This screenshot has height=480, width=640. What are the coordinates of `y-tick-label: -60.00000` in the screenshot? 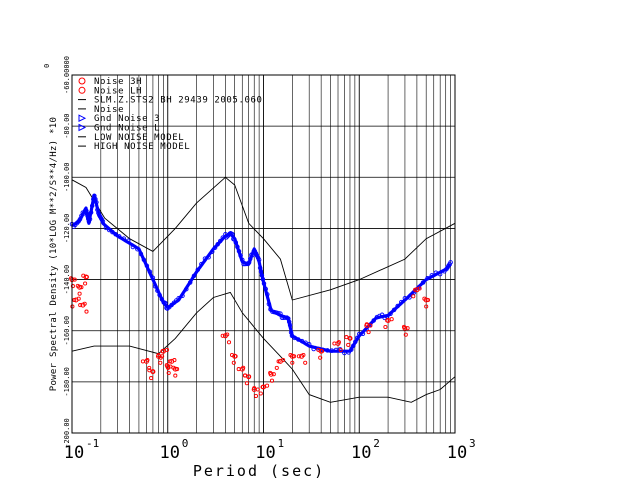 It's located at (67, 75).